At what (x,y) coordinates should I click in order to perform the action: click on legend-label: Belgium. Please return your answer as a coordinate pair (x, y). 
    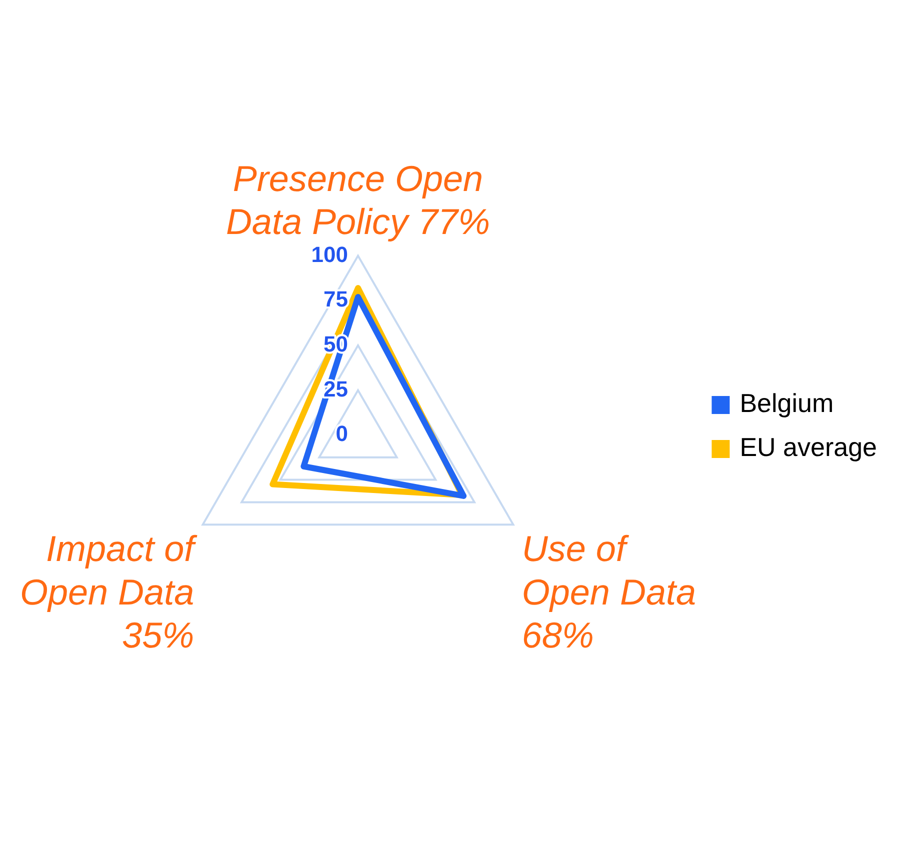
    Looking at the image, I should click on (787, 403).